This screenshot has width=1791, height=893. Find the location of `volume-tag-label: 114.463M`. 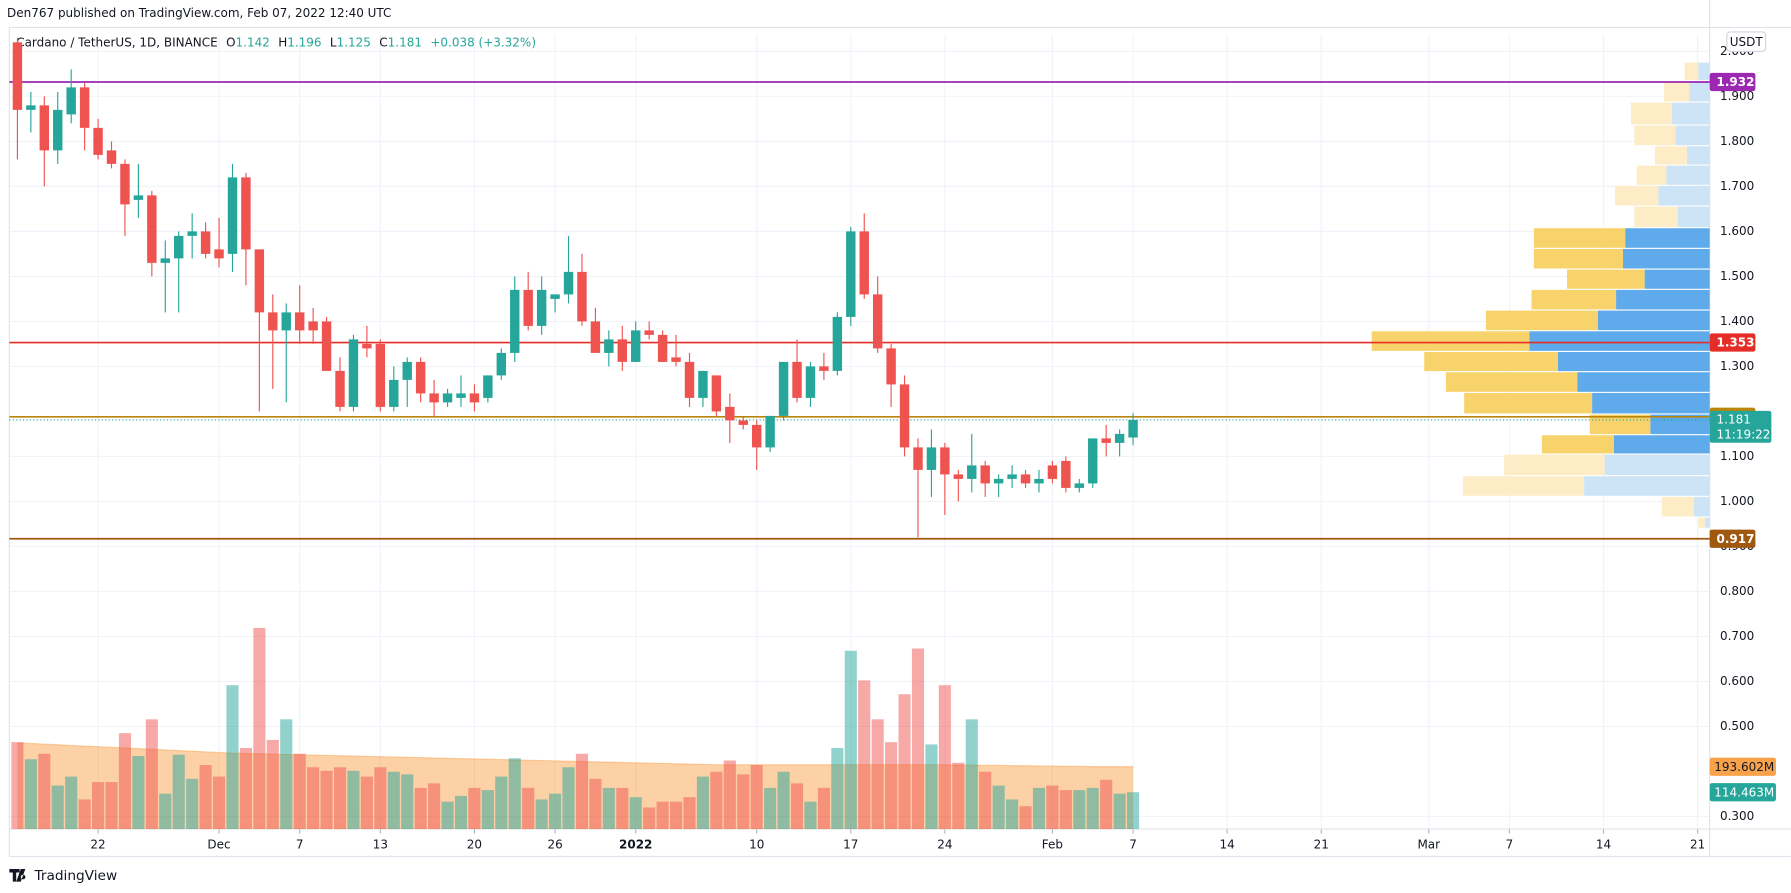

volume-tag-label: 114.463M is located at coordinates (1744, 792).